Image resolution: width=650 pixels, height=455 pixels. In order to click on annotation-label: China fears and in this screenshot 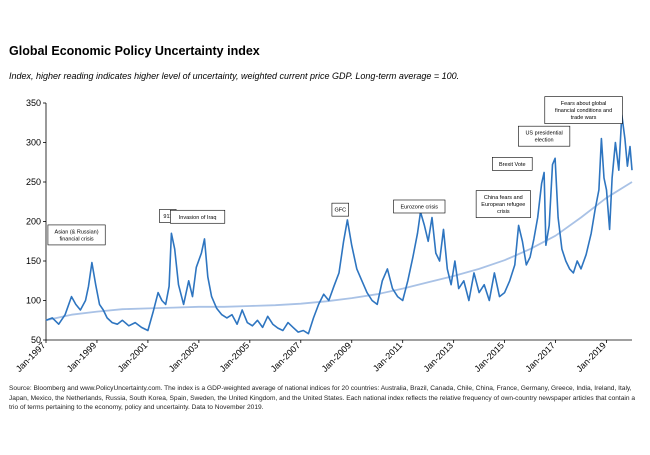, I will do `click(503, 198)`.